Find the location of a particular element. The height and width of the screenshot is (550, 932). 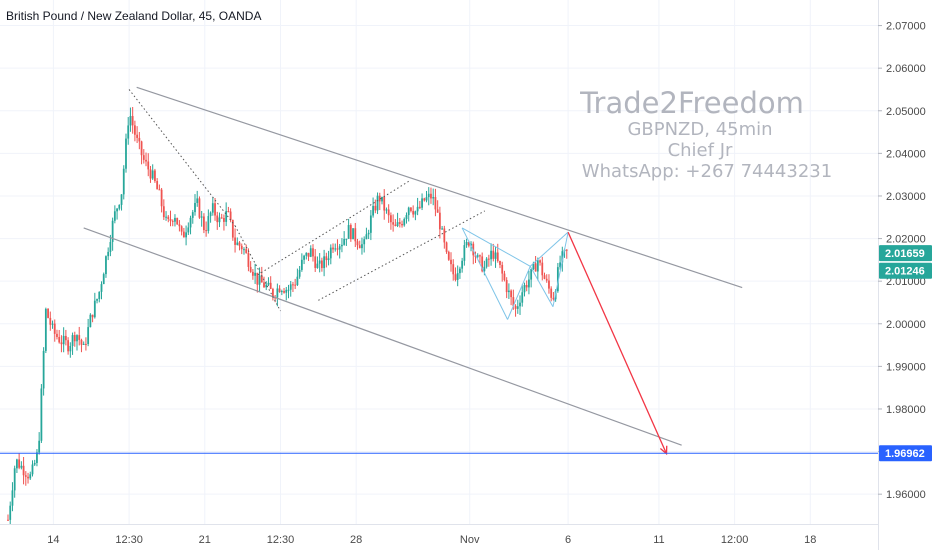

time-axis: 14 12:30 21 12:30 28 Nov 6 11 12:00 18 is located at coordinates (439, 537).